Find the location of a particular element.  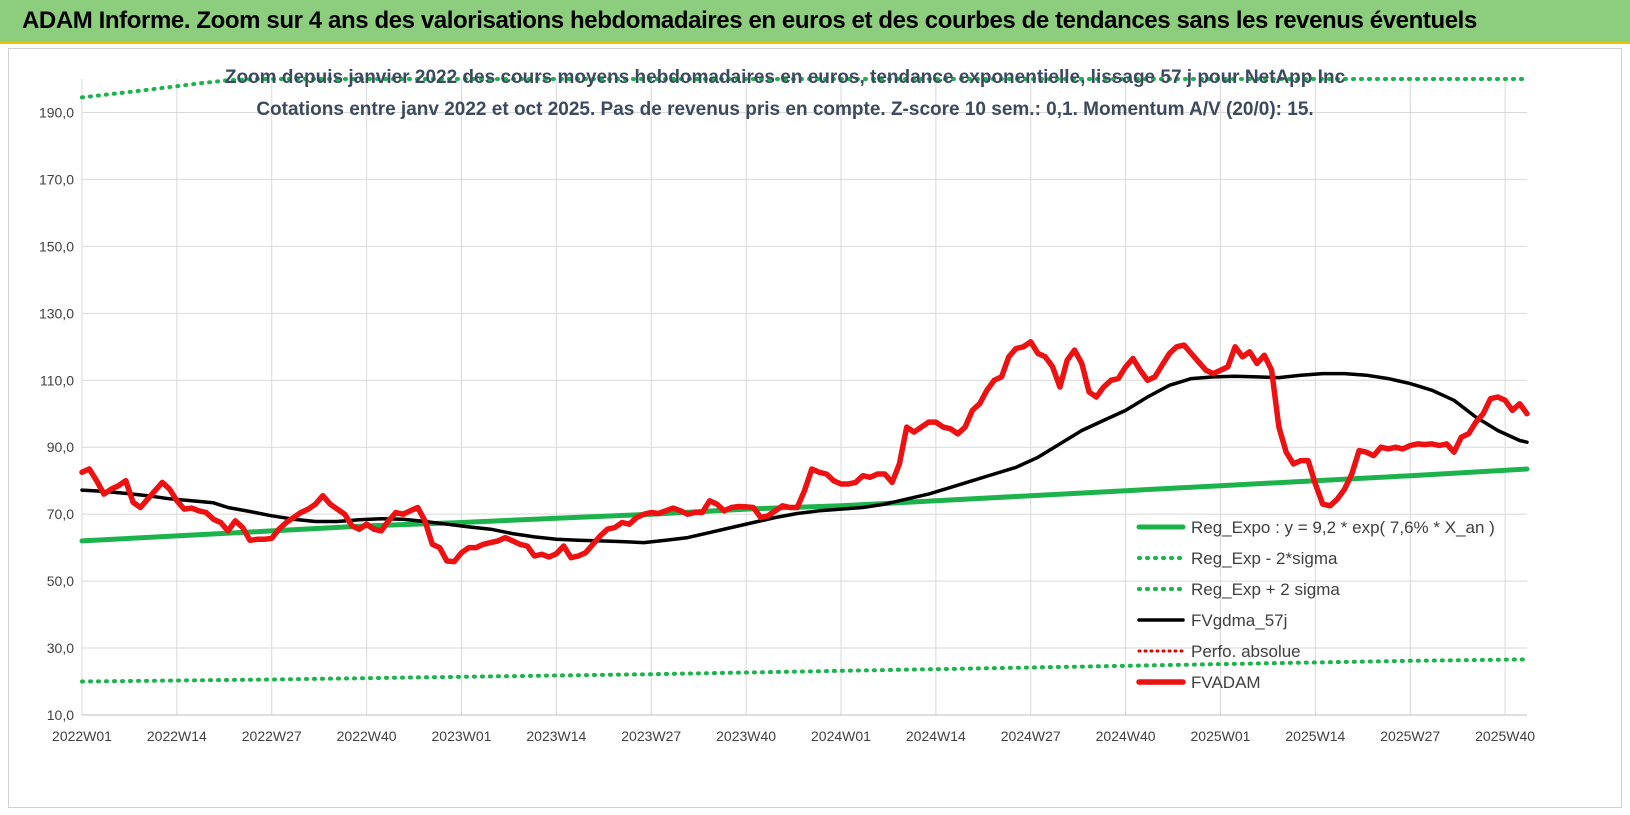

y-tick-label: 30,0 is located at coordinates (60, 648).